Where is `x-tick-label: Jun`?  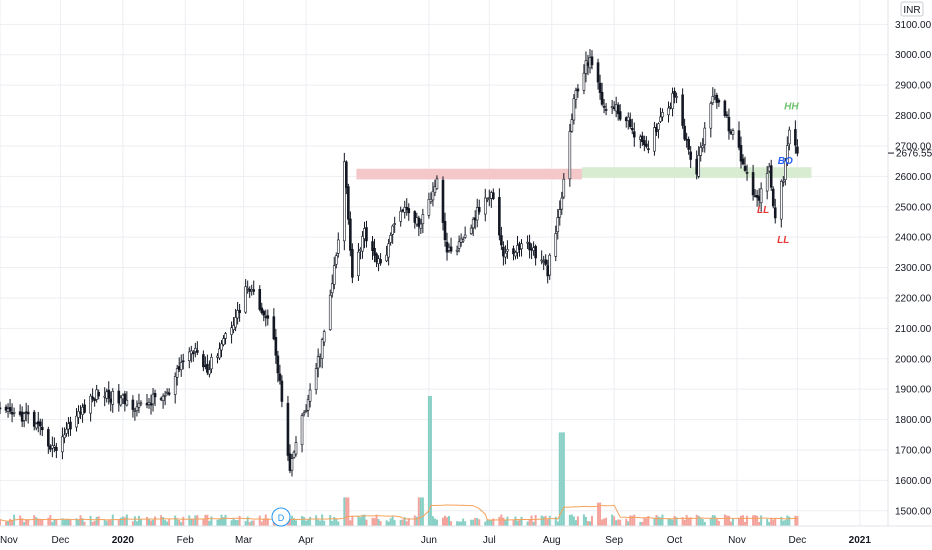 x-tick-label: Jun is located at coordinates (429, 540).